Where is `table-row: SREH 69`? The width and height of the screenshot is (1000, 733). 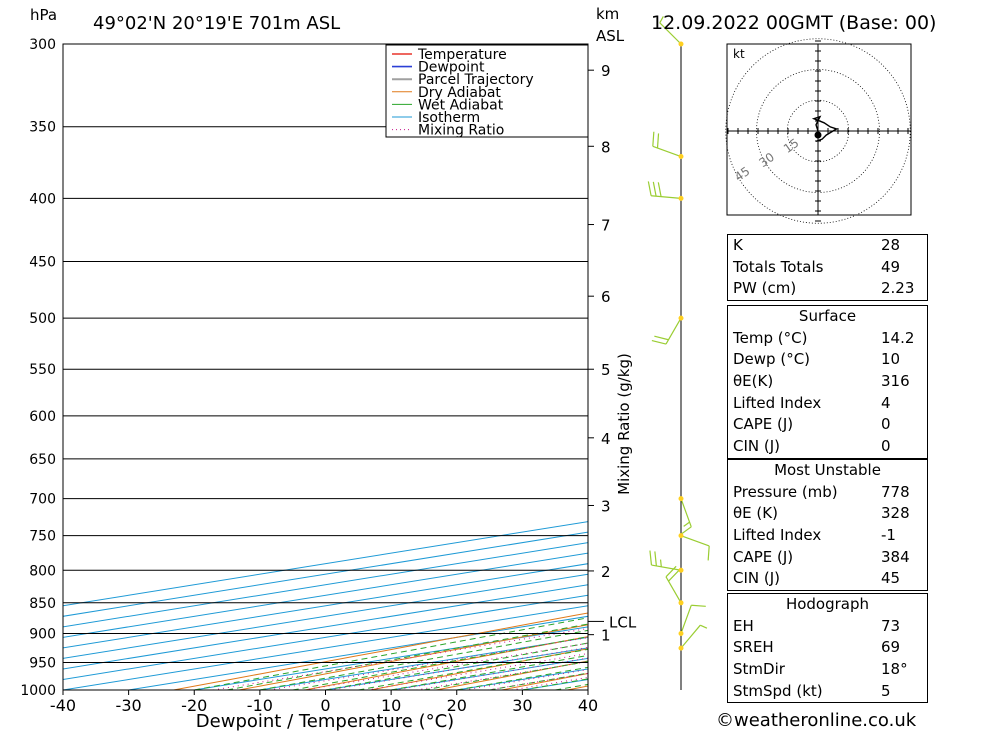
table-row: SREH 69 is located at coordinates (827, 648).